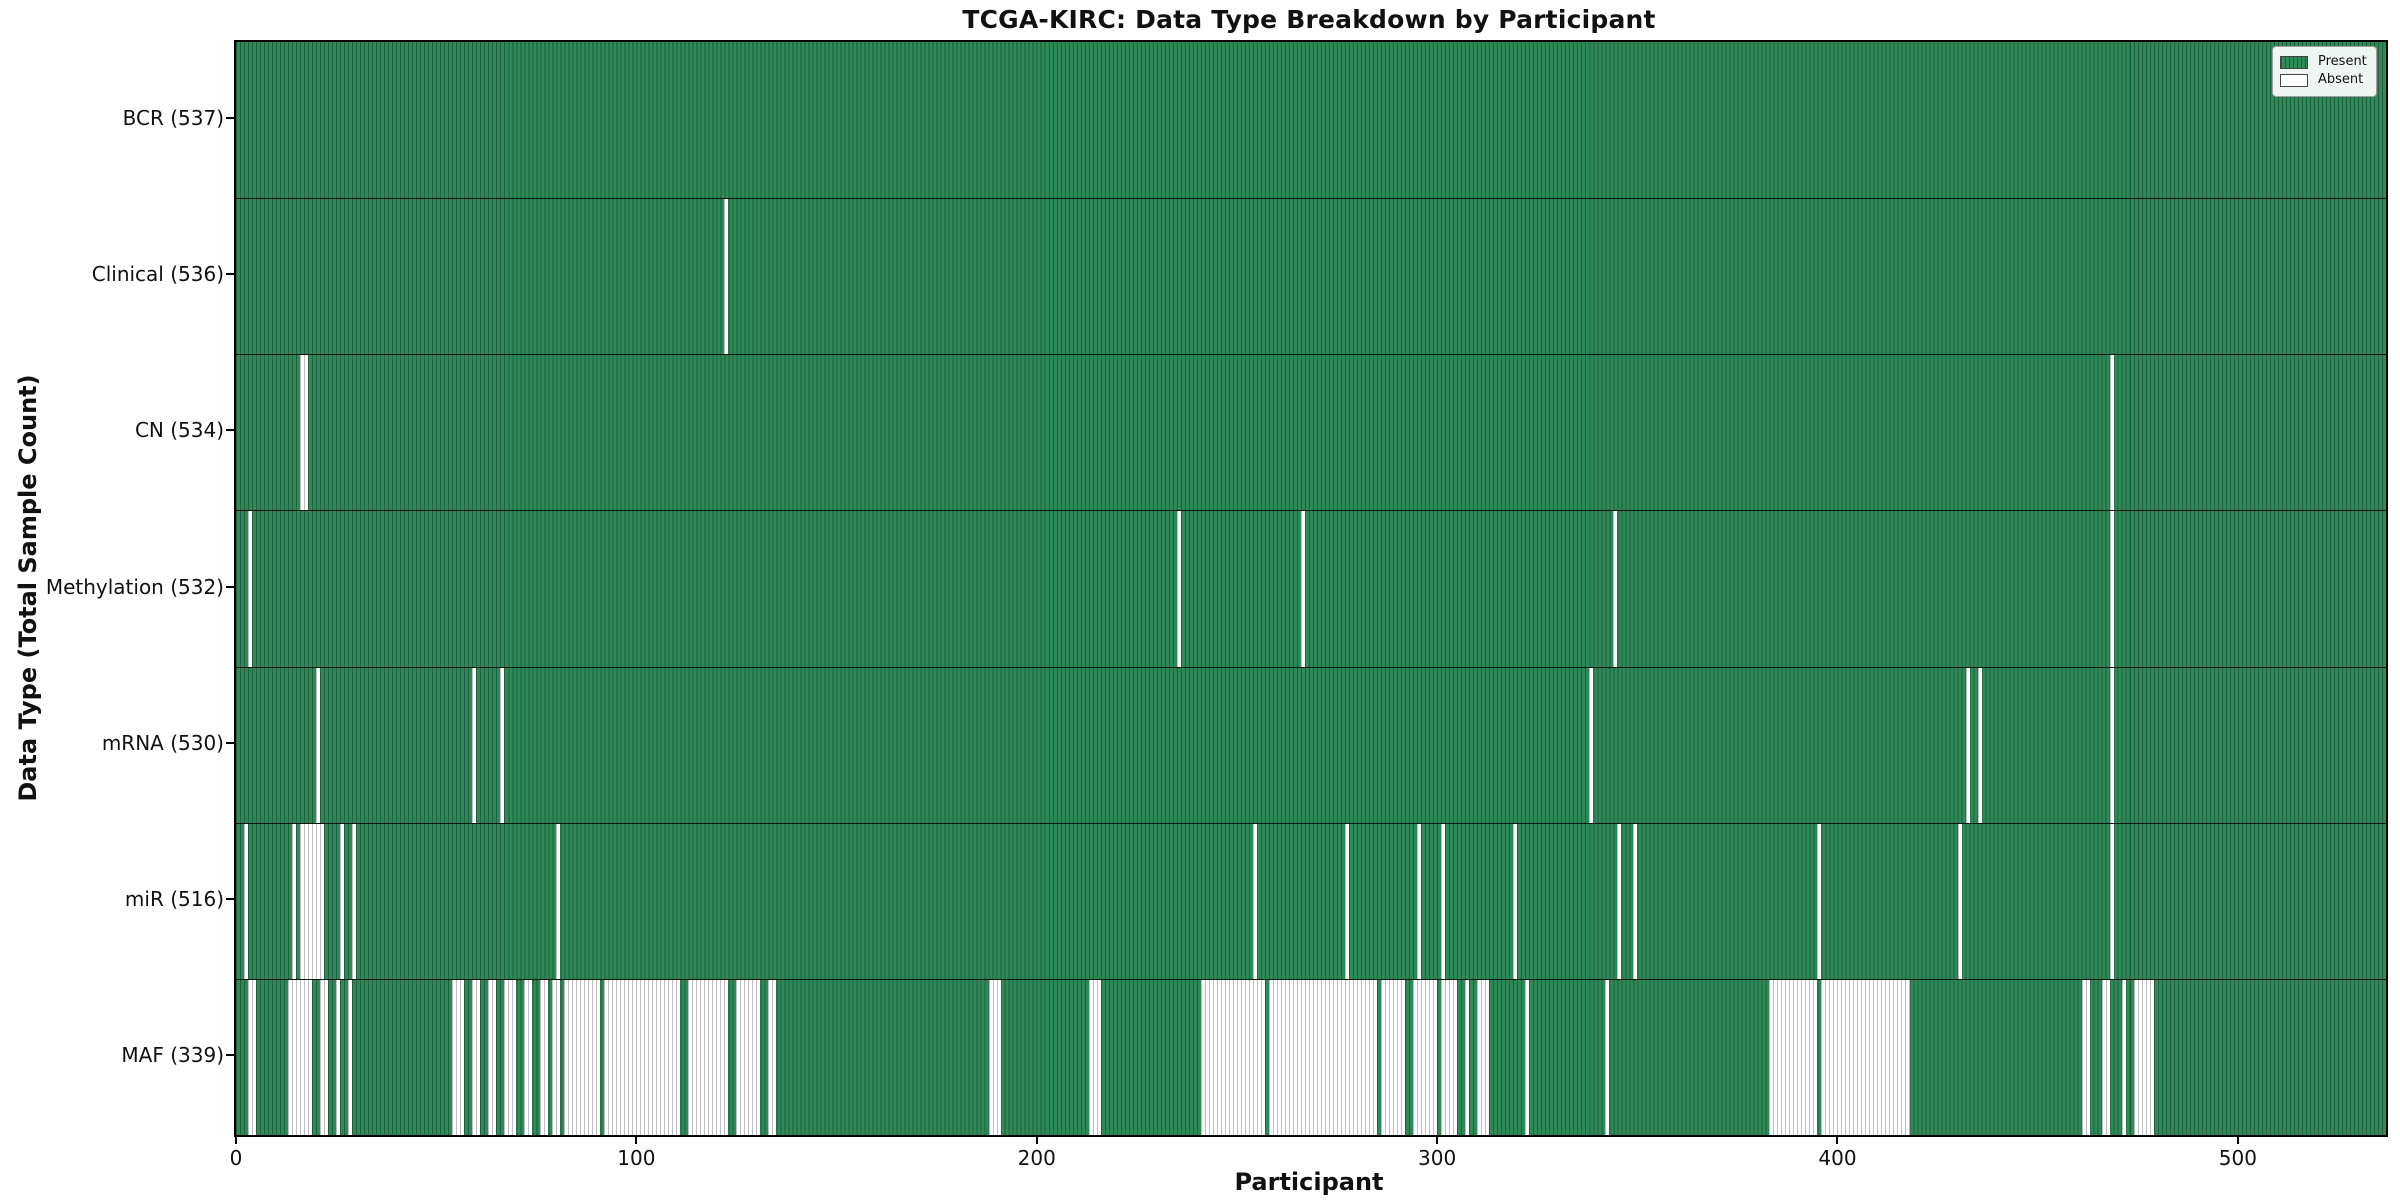 Image resolution: width=2400 pixels, height=1200 pixels. Describe the element at coordinates (134, 586) in the screenshot. I see `y-tick-label-Methylation: Methylation (532)` at that location.